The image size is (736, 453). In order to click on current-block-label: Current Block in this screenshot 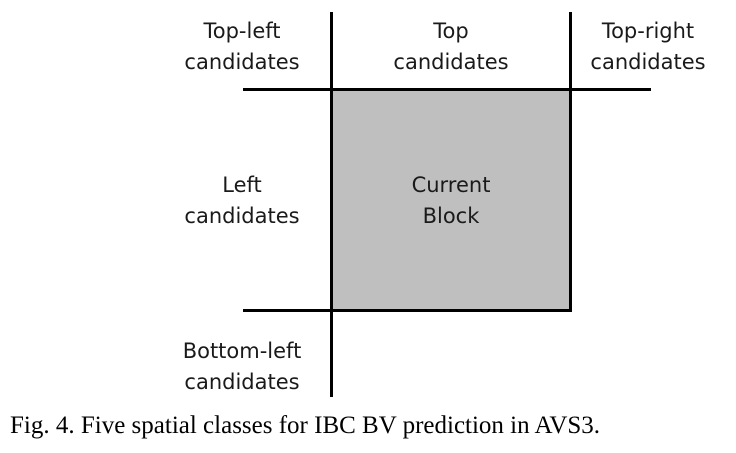, I will do `click(451, 201)`.